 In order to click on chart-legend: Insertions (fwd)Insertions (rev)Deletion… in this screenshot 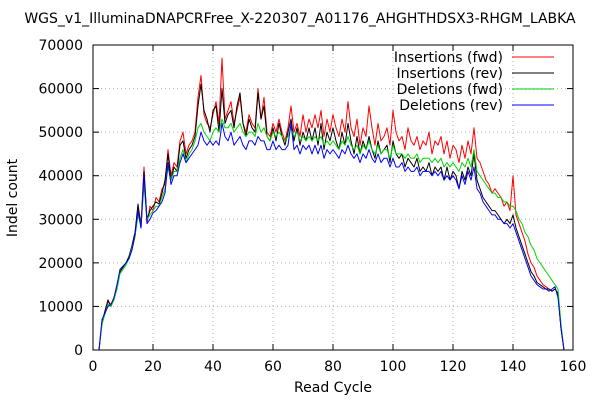, I will do `click(474, 82)`.